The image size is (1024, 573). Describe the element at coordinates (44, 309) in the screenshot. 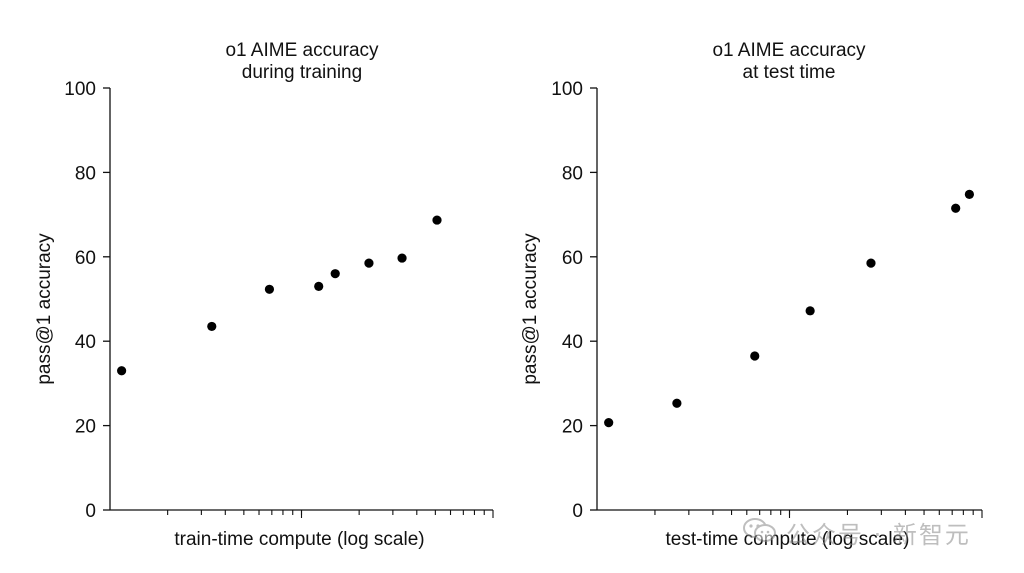

I see `chart1-y-axis-label: pass@1 accuracy` at that location.